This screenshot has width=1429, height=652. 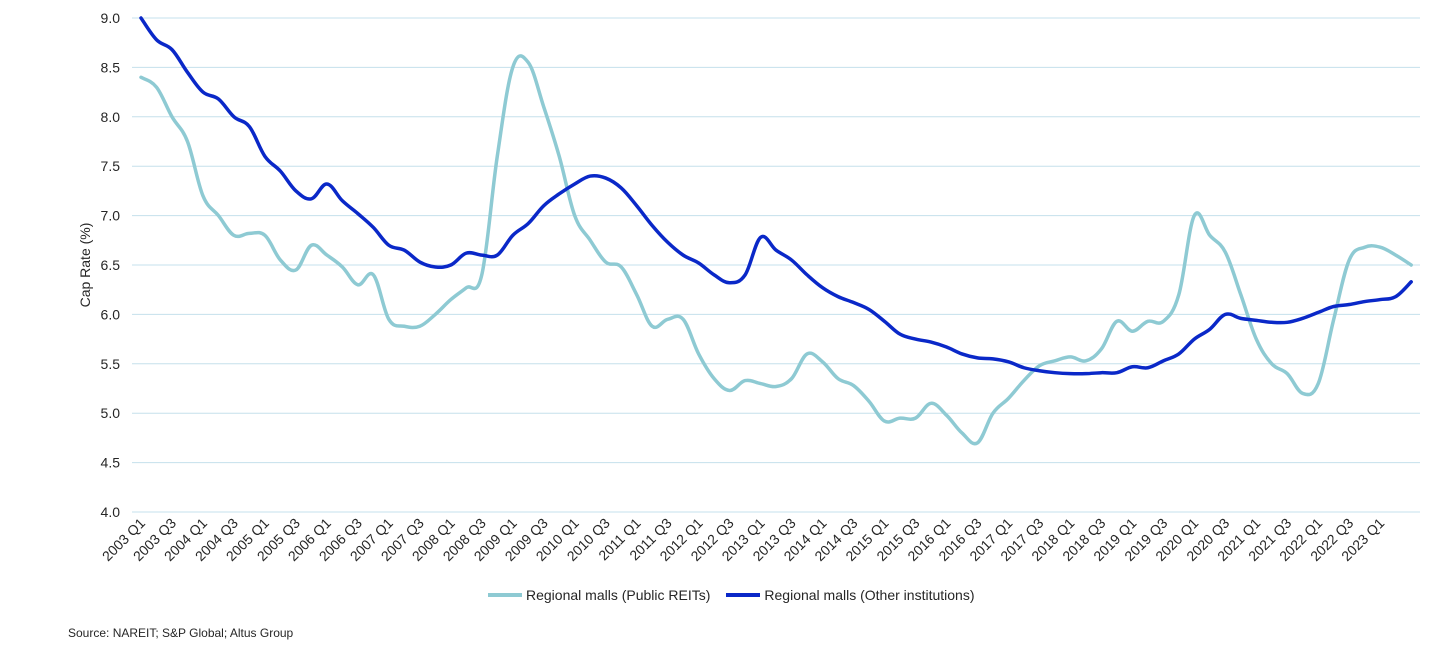 I want to click on legend-label-other-institutions: Regional malls (Other institutions), so click(x=869, y=595).